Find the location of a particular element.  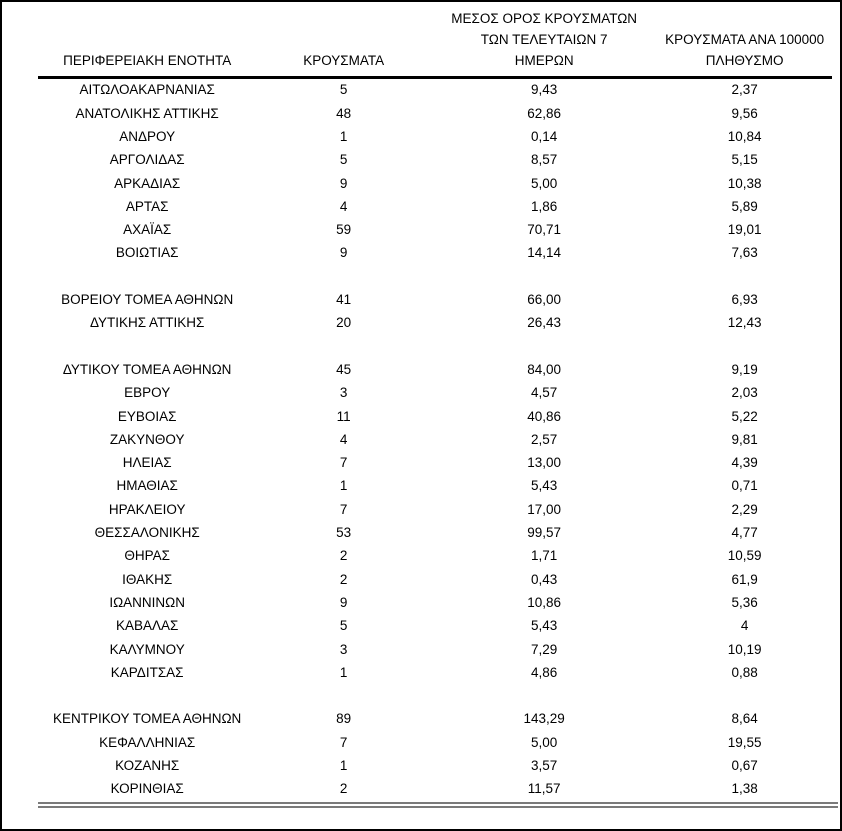

table-row: ΚΑΡΔΙΤΣΑΣ 1 4,86 0,88 is located at coordinates (435, 672).